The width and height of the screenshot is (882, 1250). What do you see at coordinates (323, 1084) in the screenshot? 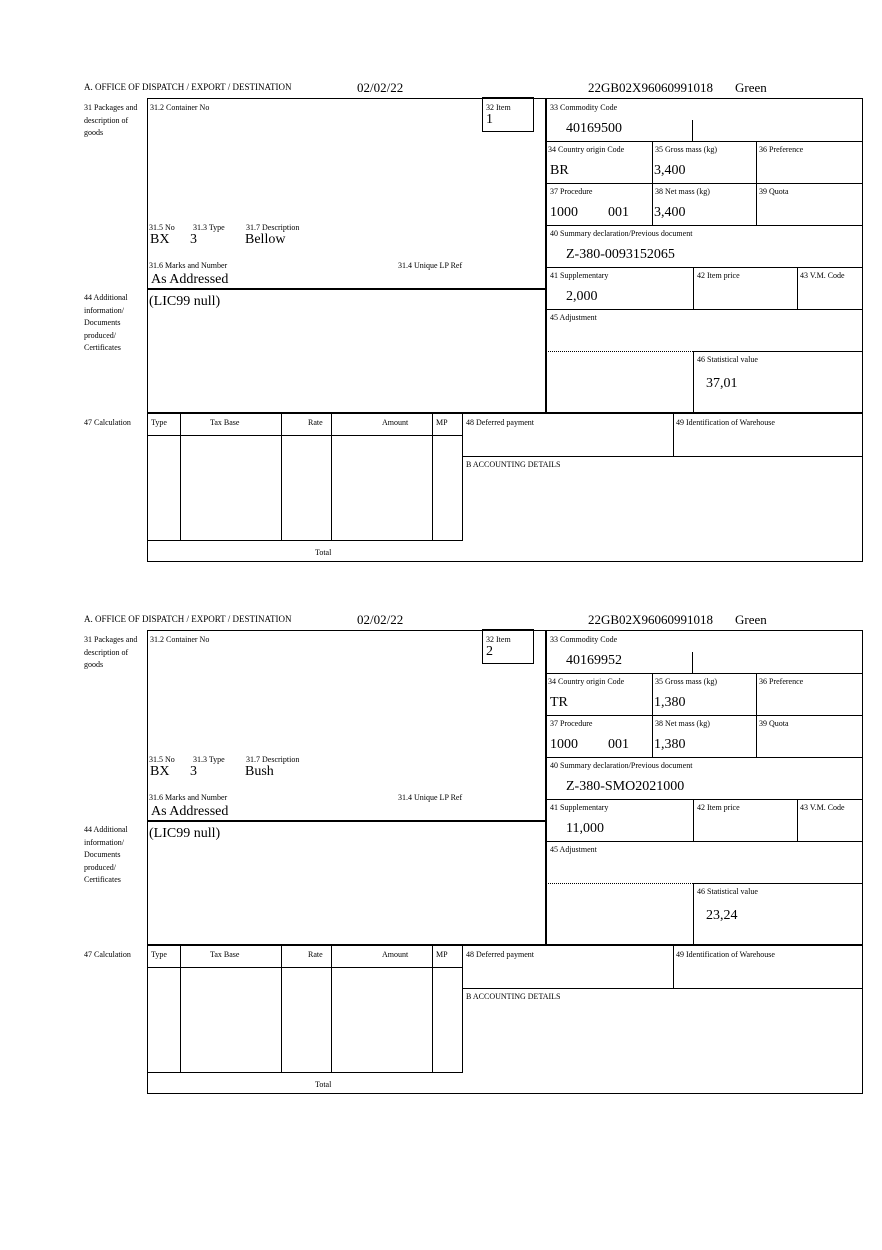
I see `total-label: Total` at bounding box center [323, 1084].